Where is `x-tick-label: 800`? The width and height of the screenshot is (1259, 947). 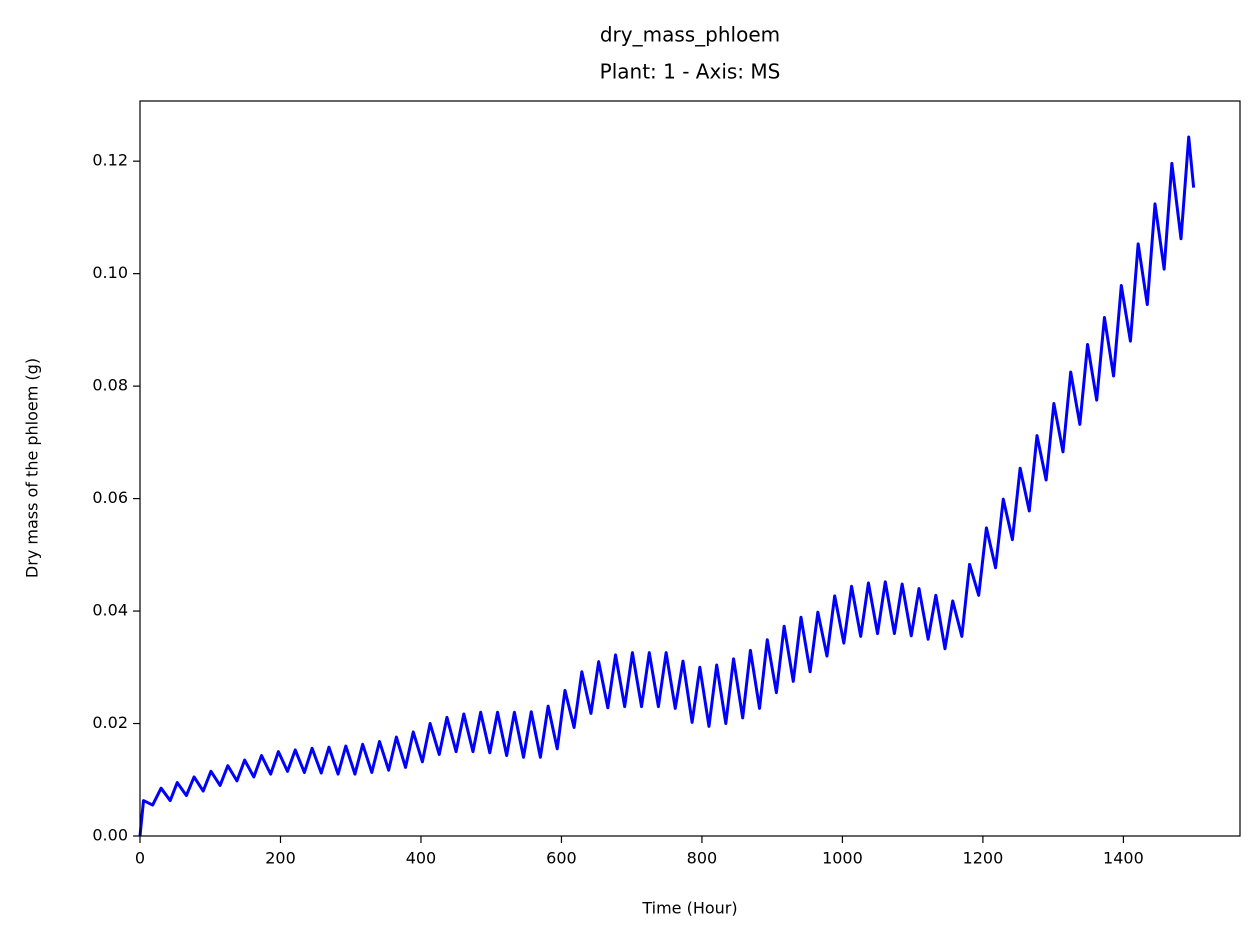
x-tick-label: 800 is located at coordinates (702, 858).